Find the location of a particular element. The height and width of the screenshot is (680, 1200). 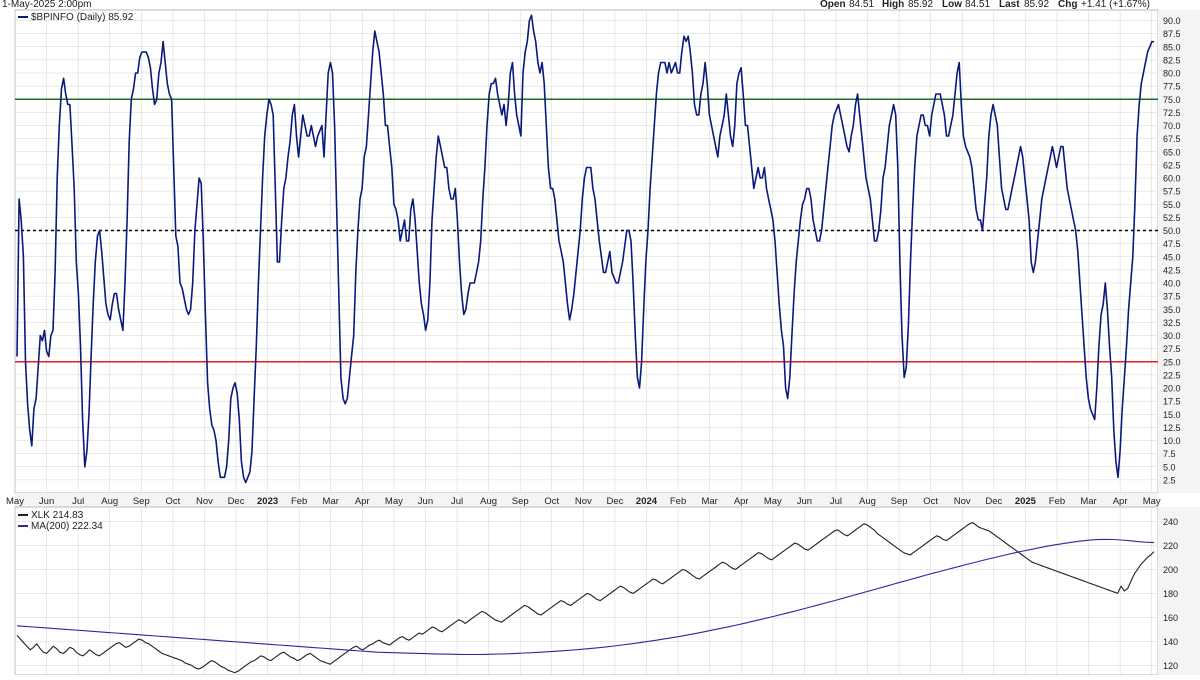

bpinfo-ytick-label: 2.5 is located at coordinates (1169, 480).